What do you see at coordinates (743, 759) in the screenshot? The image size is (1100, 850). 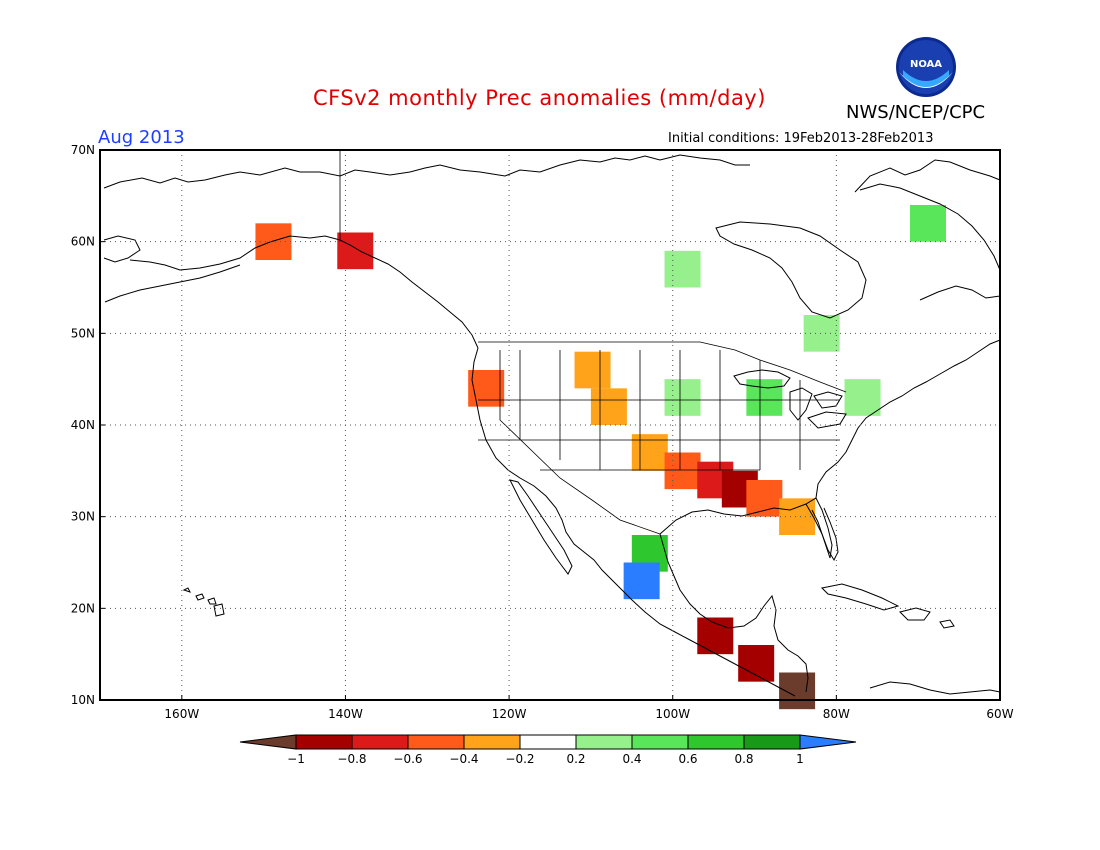 I see `colorbar-label: 0.8` at bounding box center [743, 759].